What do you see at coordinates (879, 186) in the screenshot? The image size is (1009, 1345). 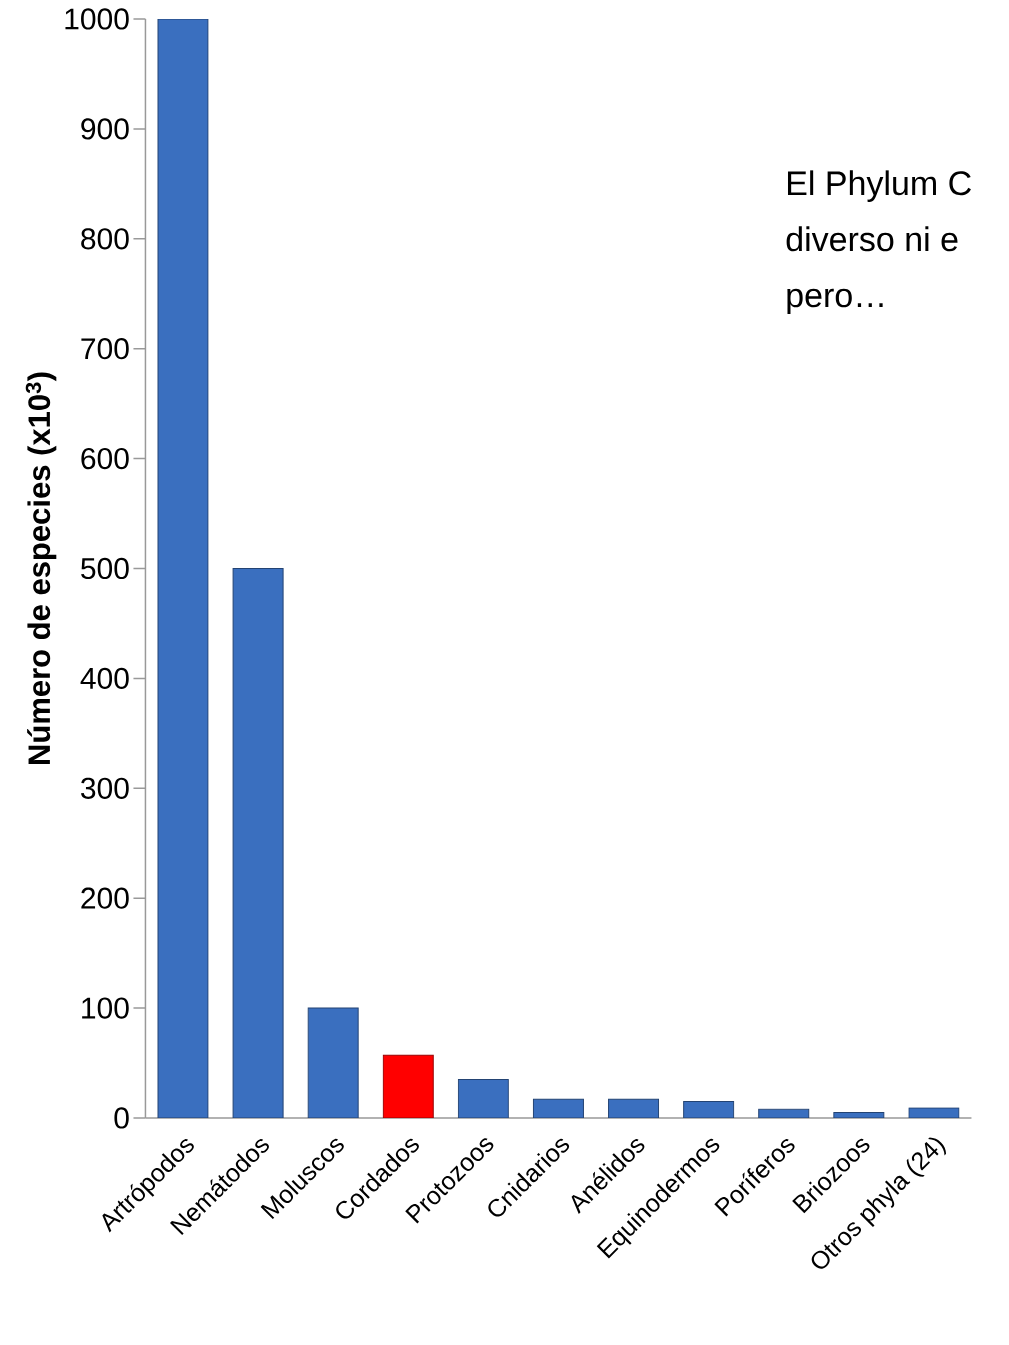 I see `annotation: El Phylum C` at bounding box center [879, 186].